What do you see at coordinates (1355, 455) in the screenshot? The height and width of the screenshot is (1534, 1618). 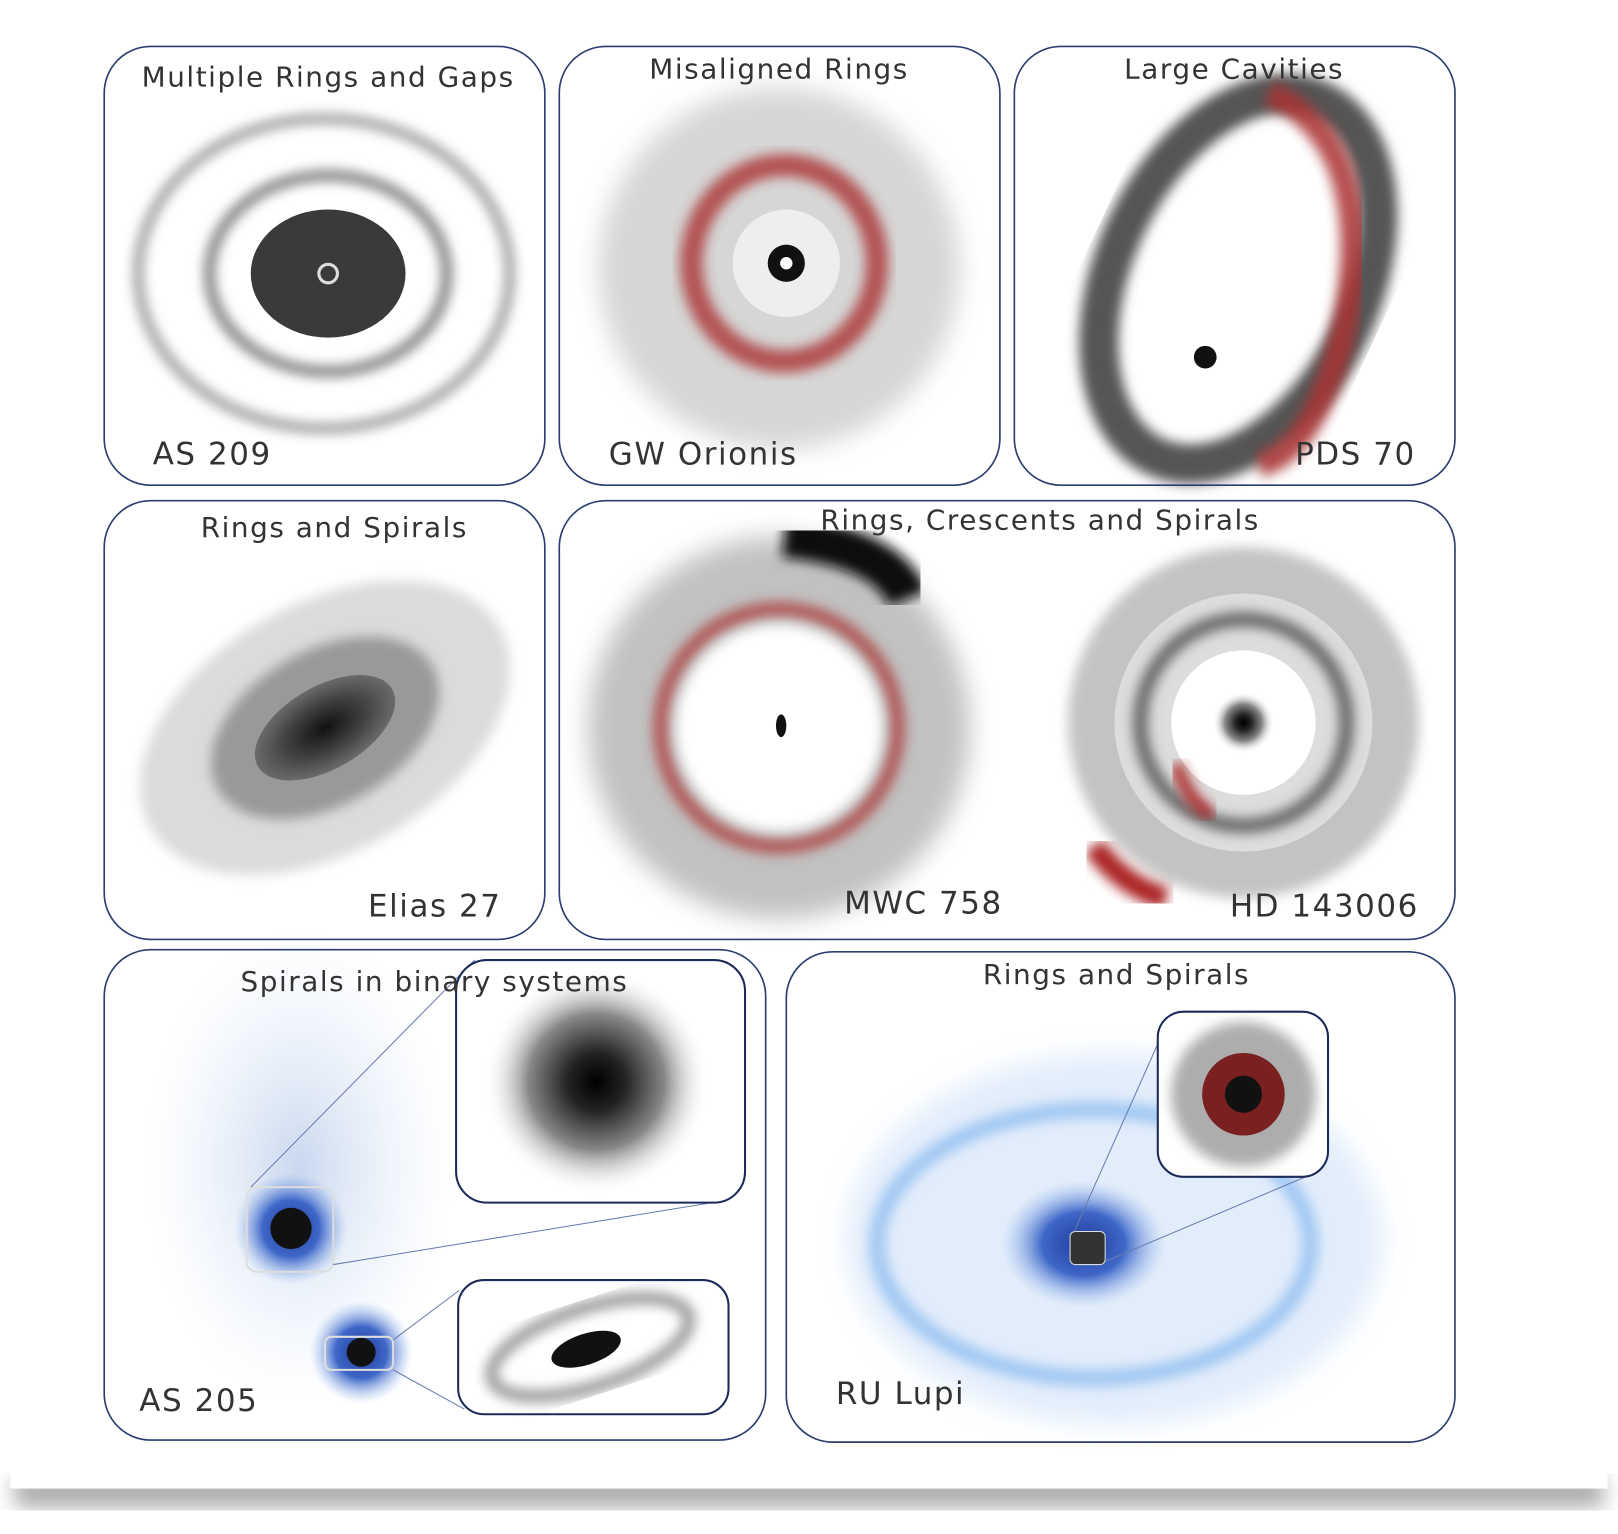 I see `object-label: PDS 70` at bounding box center [1355, 455].